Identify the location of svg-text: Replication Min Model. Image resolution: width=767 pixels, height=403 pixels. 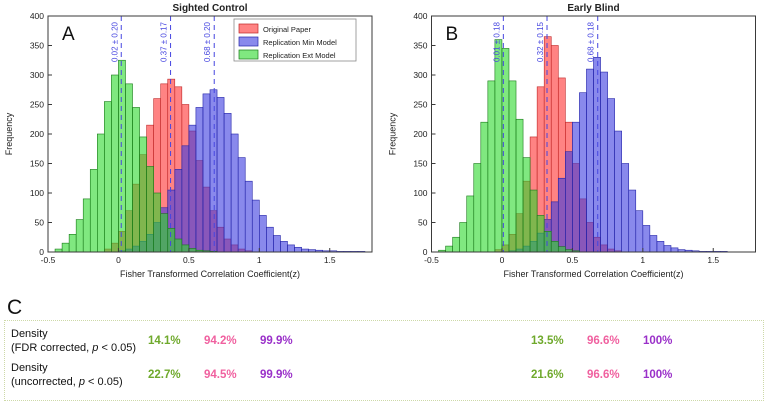
(300, 42).